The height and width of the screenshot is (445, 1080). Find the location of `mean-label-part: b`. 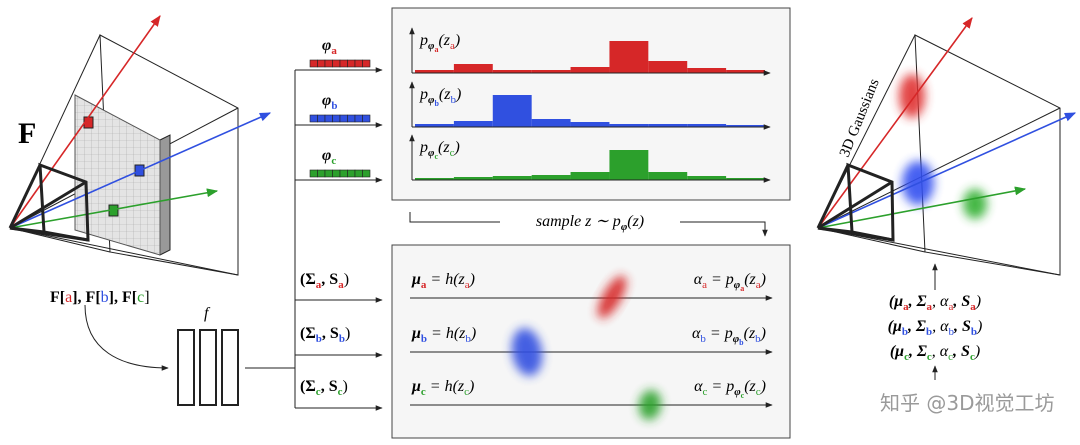

mean-label-part: b is located at coordinates (468, 339).